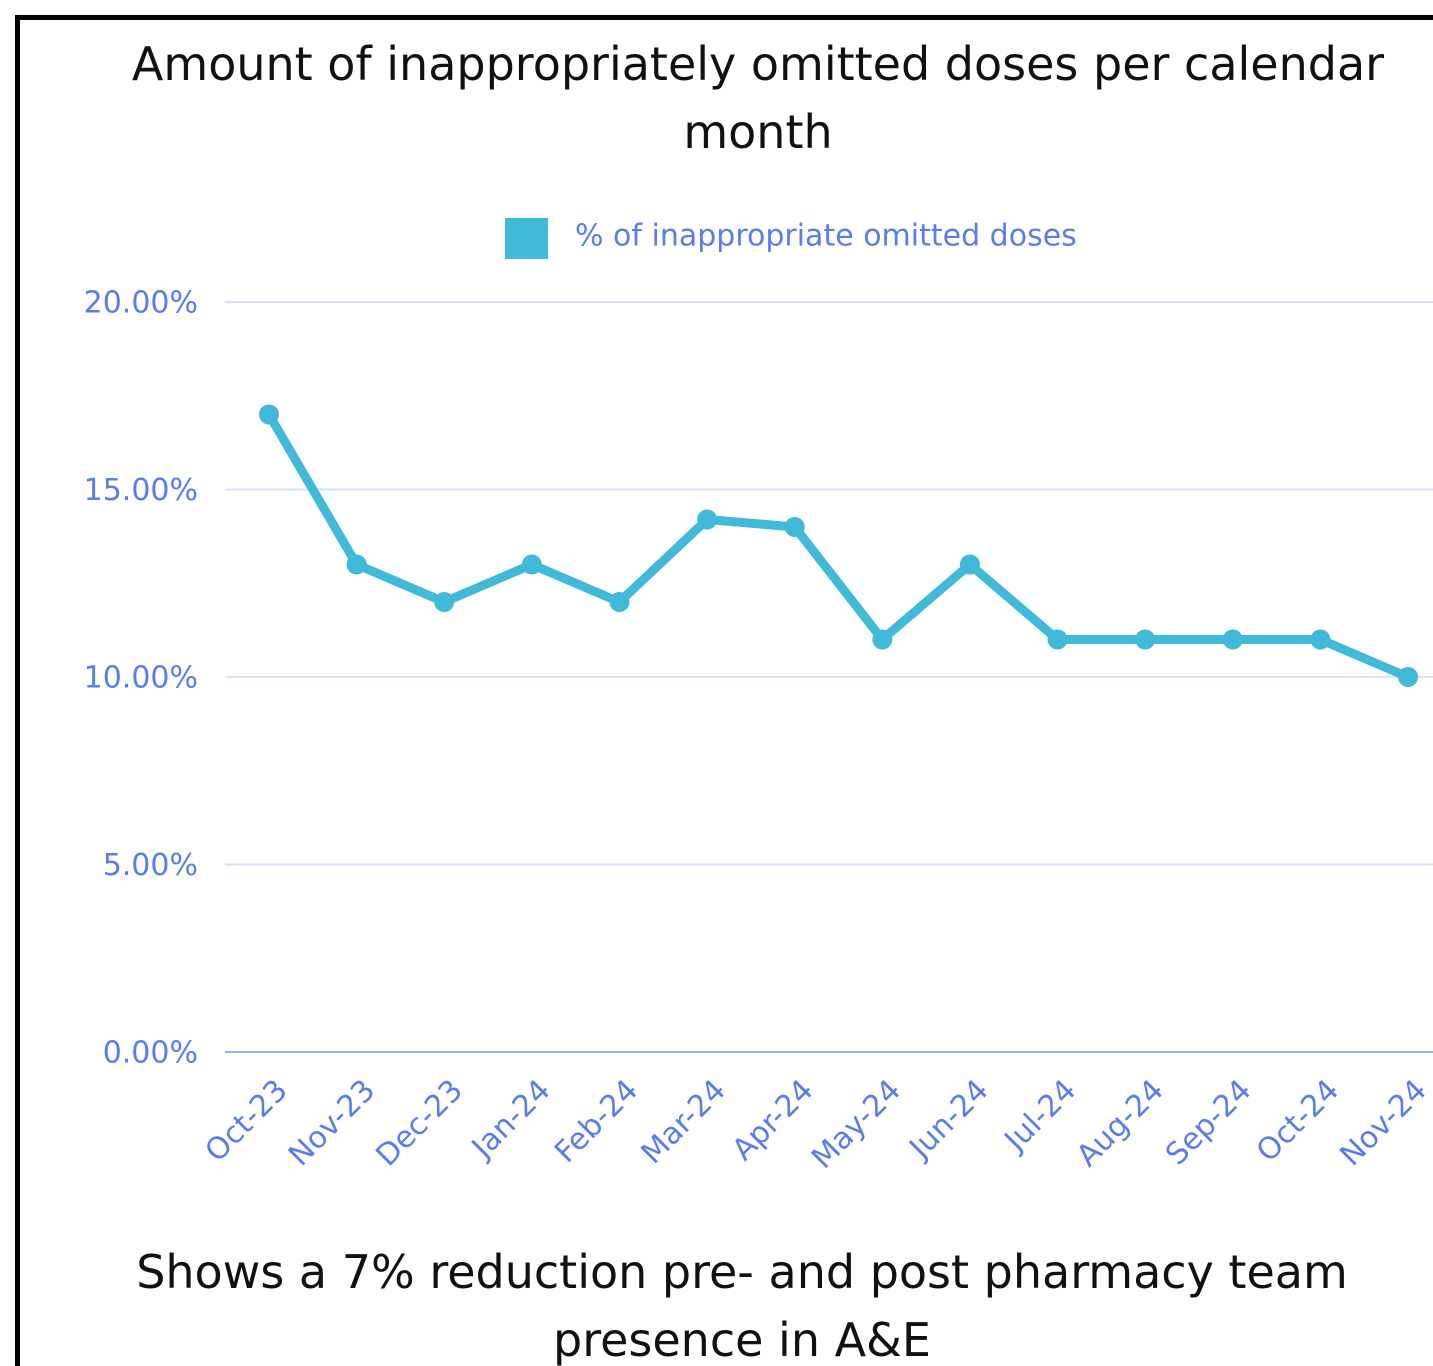 The width and height of the screenshot is (1433, 1366). Describe the element at coordinates (684, 1122) in the screenshot. I see `x-tick-label: Mar-24` at that location.